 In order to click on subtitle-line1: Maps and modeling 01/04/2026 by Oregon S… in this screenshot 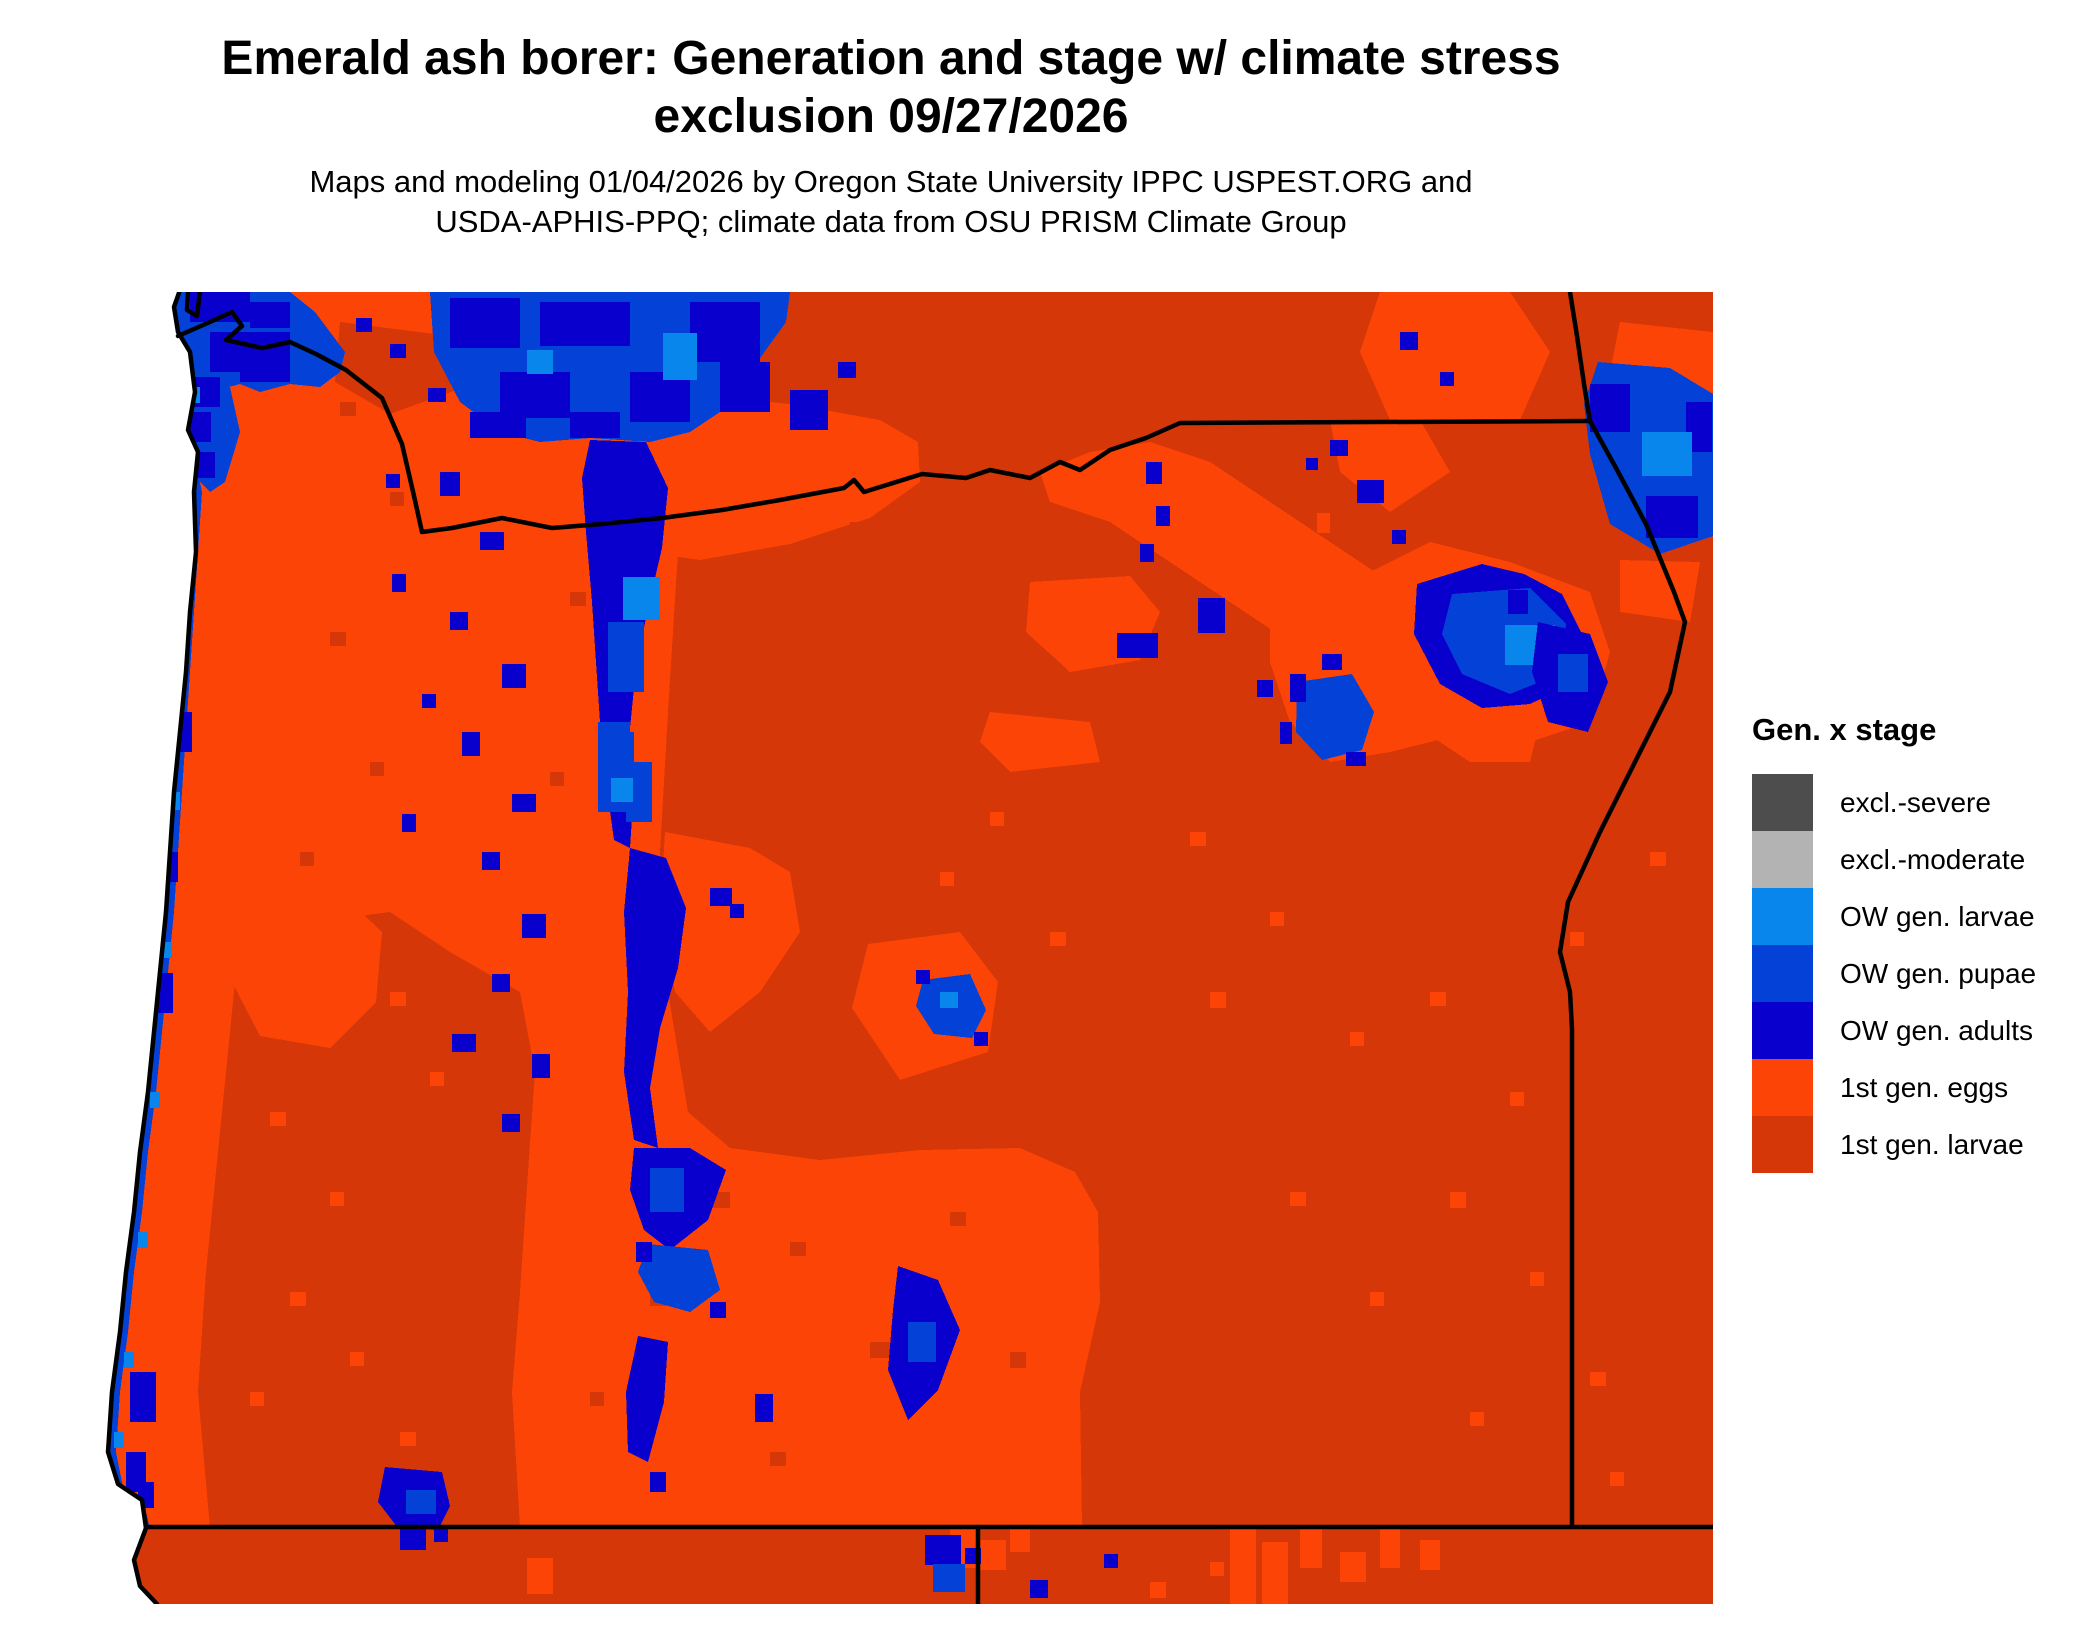, I will do `click(891, 181)`.